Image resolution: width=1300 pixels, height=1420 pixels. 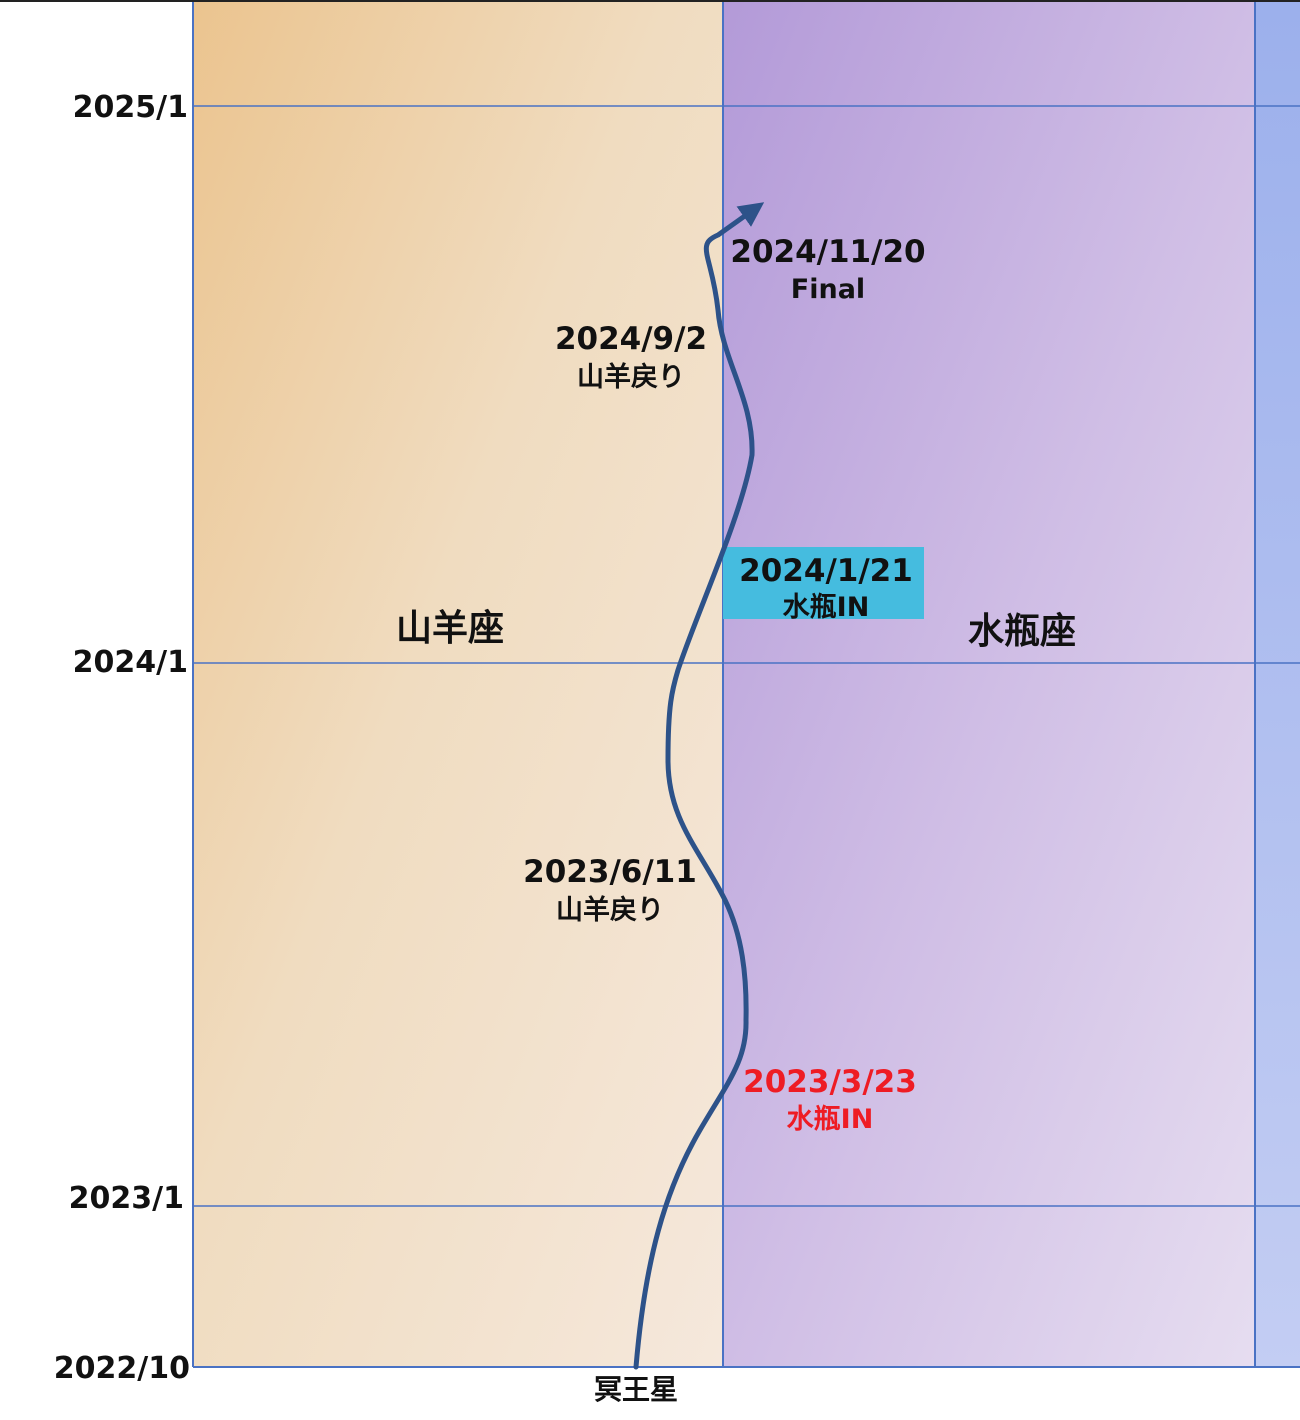 What do you see at coordinates (699, 786) in the screenshot?
I see `pluto-path` at bounding box center [699, 786].